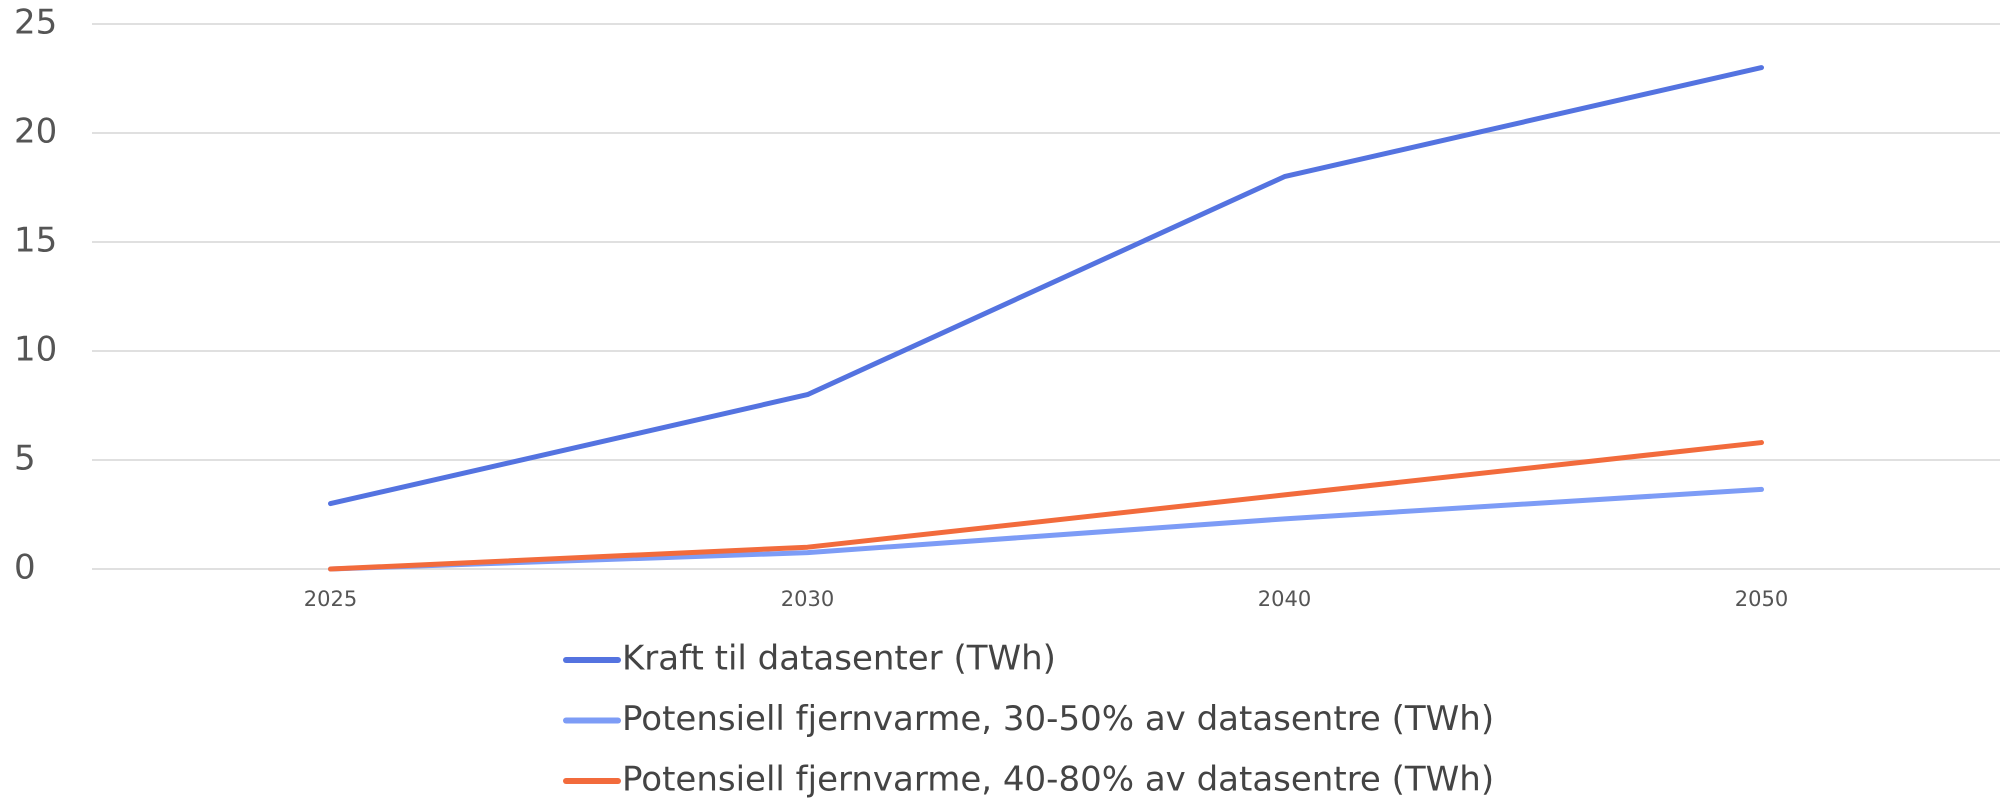 Image resolution: width=2000 pixels, height=801 pixels. I want to click on legend-label: Kraft til datasenter (TWh), so click(839, 659).